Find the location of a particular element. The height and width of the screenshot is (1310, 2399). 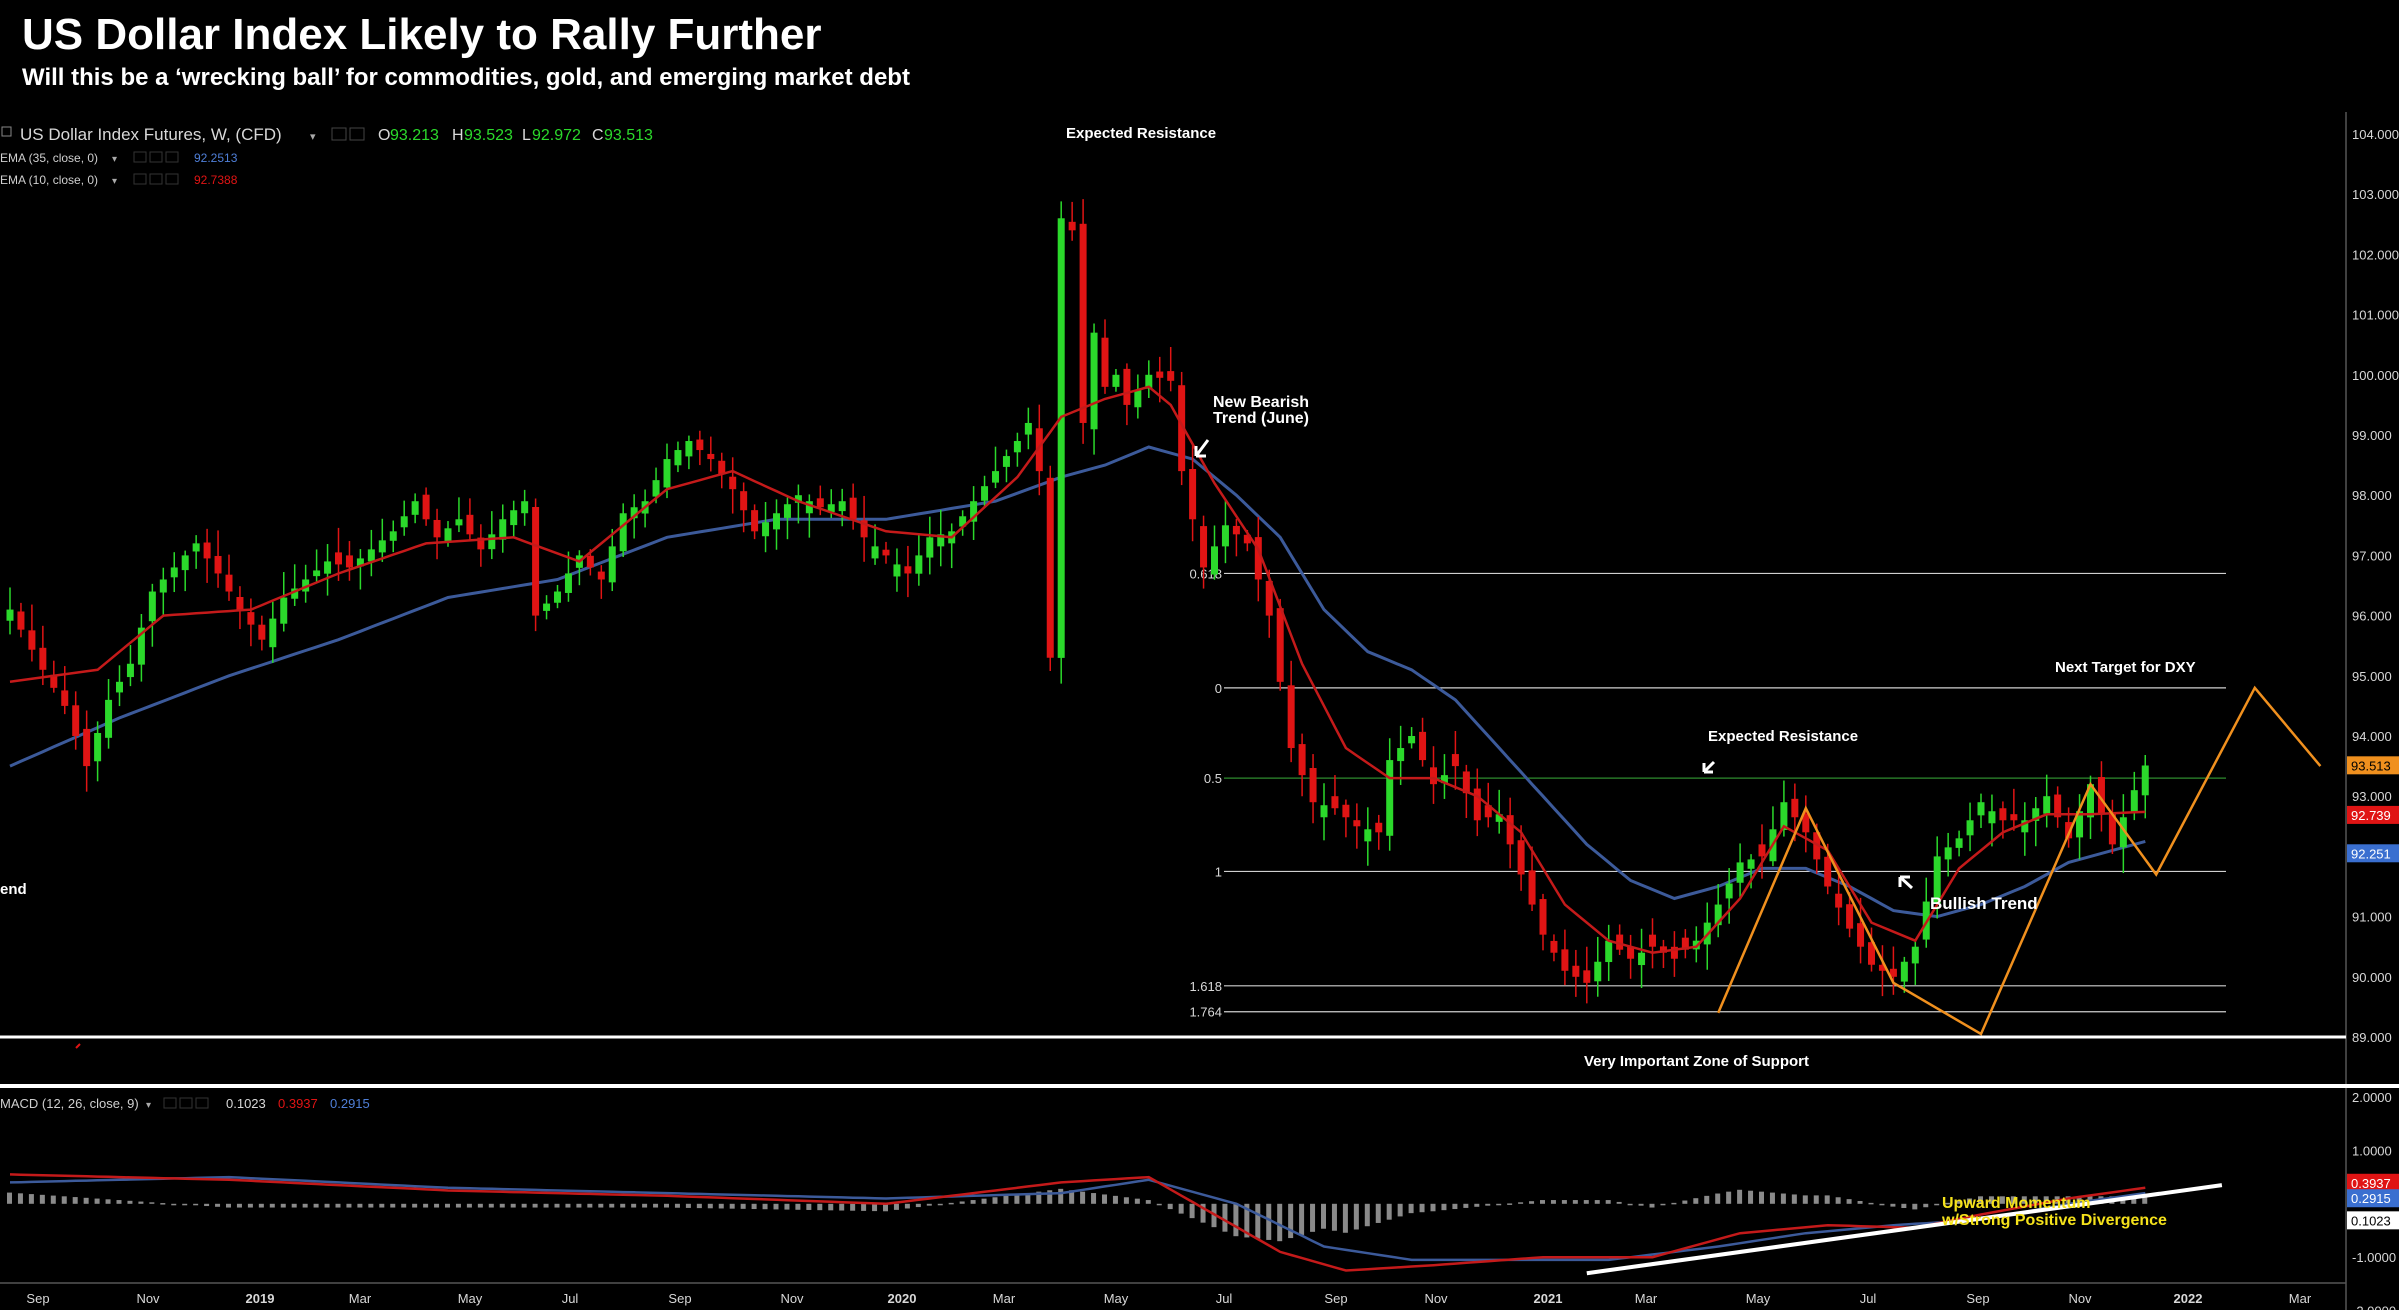

collapse-toggle-icon is located at coordinates (6, 131).